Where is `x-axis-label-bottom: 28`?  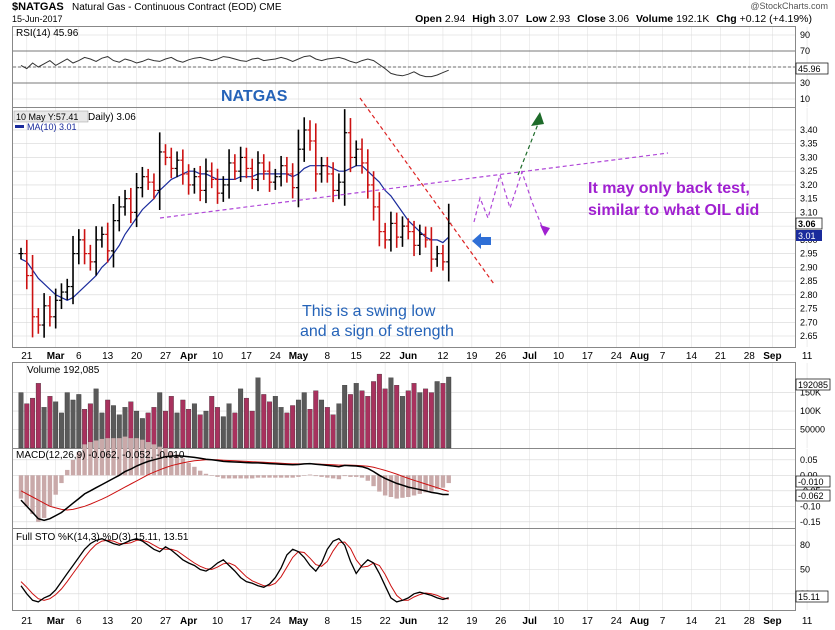 x-axis-label-bottom: 28 is located at coordinates (750, 621).